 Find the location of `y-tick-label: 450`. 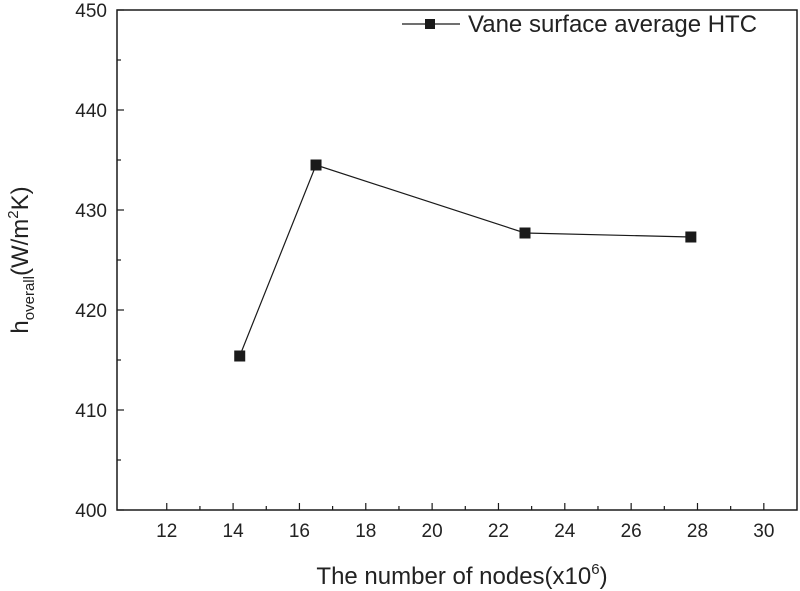

y-tick-label: 450 is located at coordinates (91, 11).